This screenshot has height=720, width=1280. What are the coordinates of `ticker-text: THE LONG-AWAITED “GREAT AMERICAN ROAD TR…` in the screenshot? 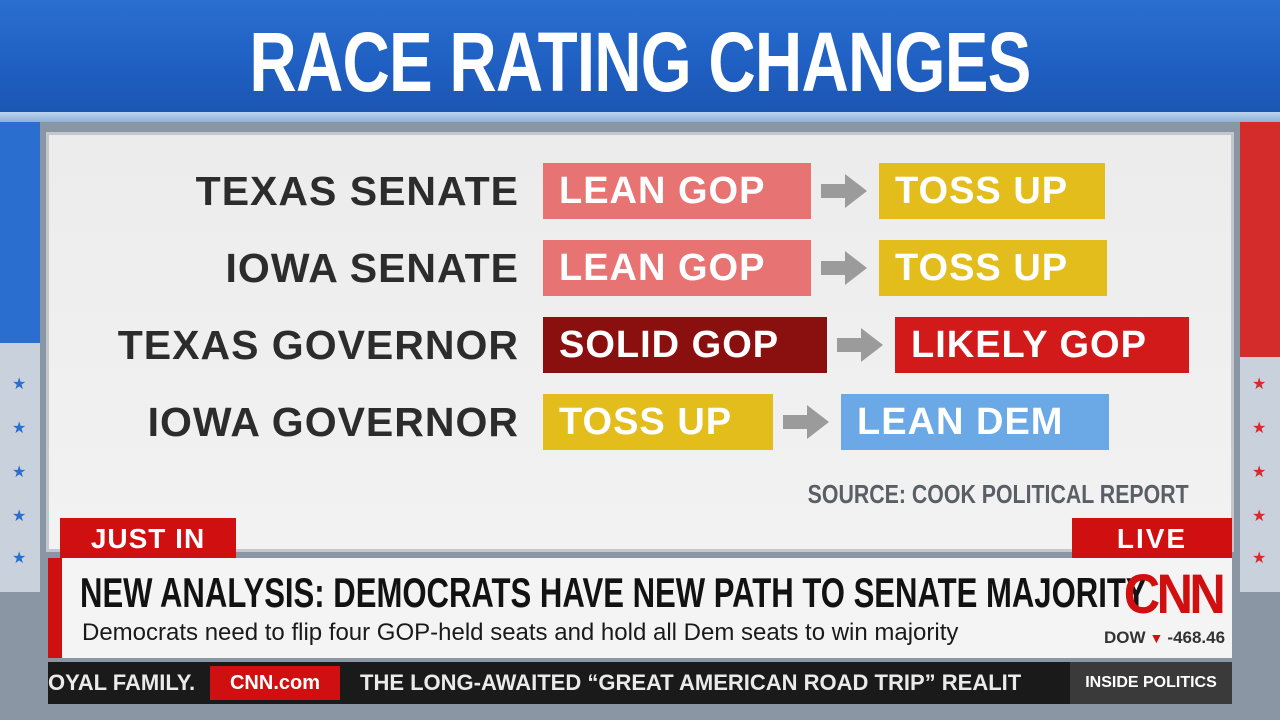 It's located at (691, 682).